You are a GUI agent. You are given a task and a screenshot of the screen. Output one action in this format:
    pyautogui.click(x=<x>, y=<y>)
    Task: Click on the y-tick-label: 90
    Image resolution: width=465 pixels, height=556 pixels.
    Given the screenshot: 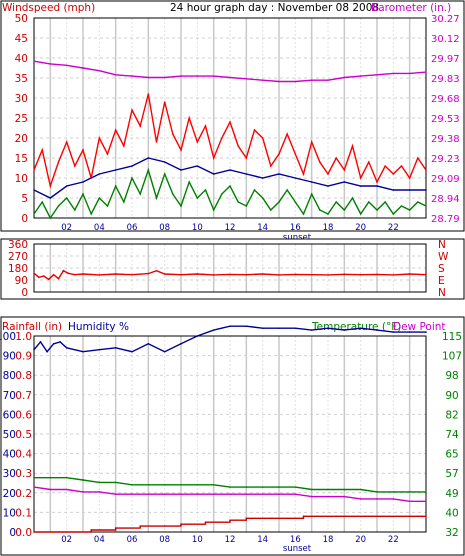 What is the action you would take?
    pyautogui.click(x=21, y=281)
    